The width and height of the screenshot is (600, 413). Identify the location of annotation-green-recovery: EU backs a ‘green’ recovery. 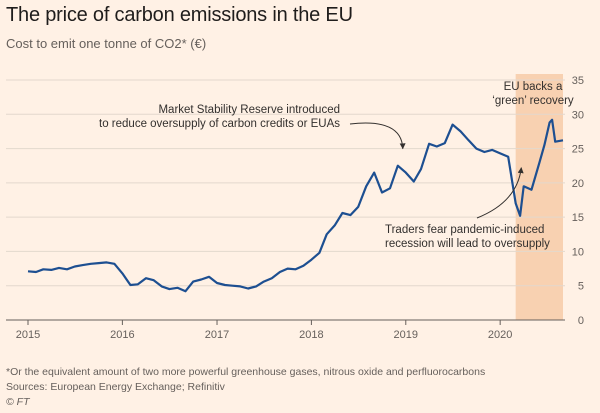
(533, 94).